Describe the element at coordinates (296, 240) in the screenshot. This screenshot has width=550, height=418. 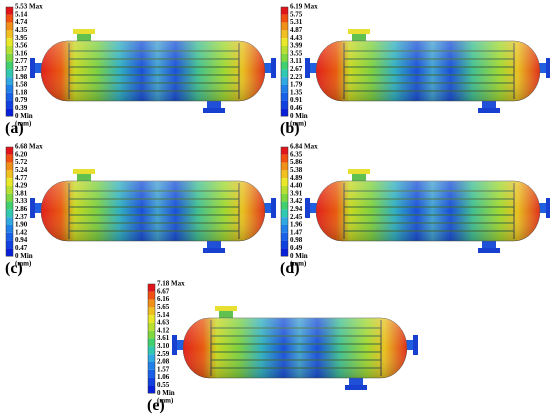
I see `legend-label: 0.98` at that location.